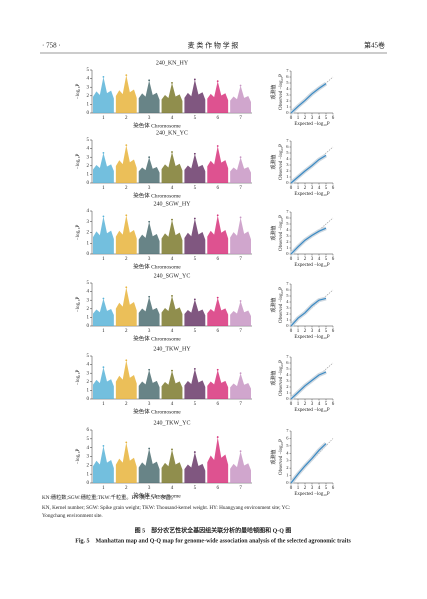 This screenshot has width=427, height=599. Describe the element at coordinates (172, 349) in the screenshot. I see `panel-title: 240_TKW_HY` at that location.